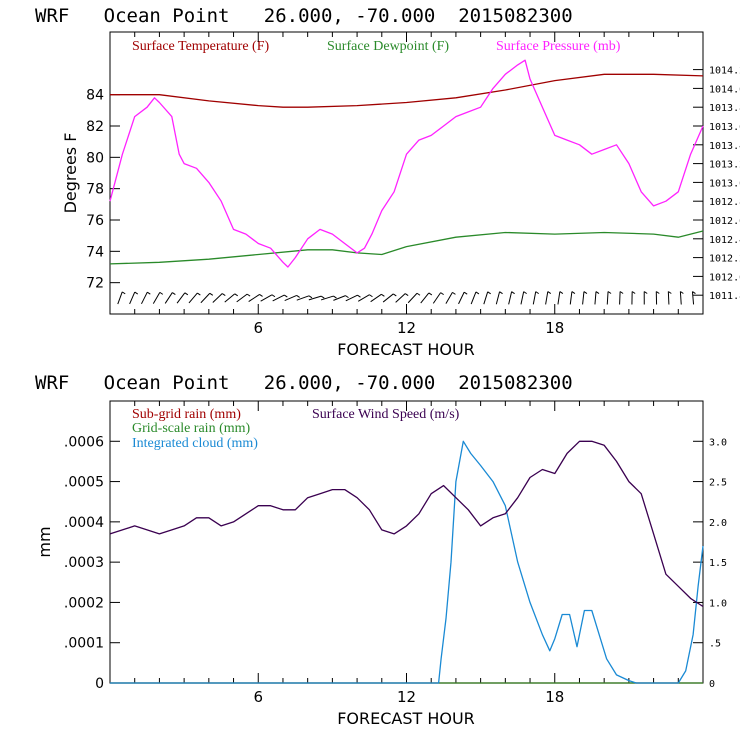  Describe the element at coordinates (724, 202) in the screenshot. I see `y-right-tick-label: 1012.8` at that location.